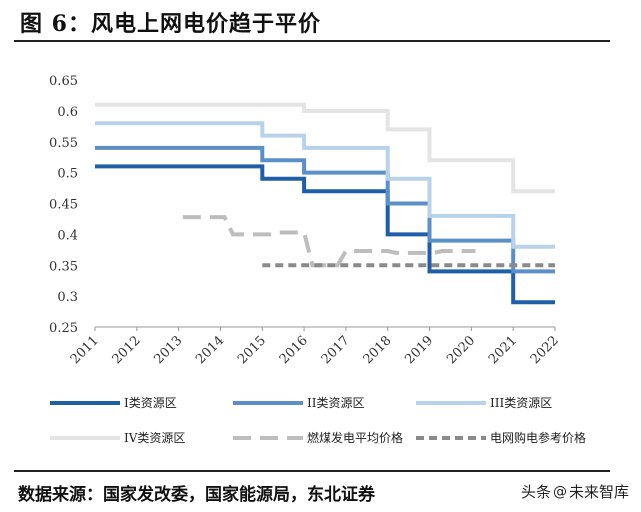 The image size is (641, 512). Describe the element at coordinates (210, 350) in the screenshot. I see `x-tick-label: 2014` at that location.